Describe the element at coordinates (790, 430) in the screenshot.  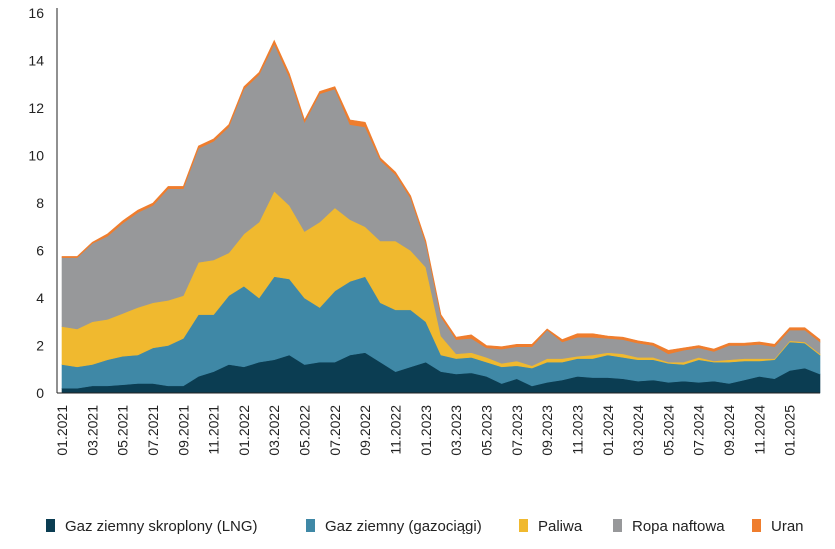
I see `x-tick-label: 01.2025` at that location.